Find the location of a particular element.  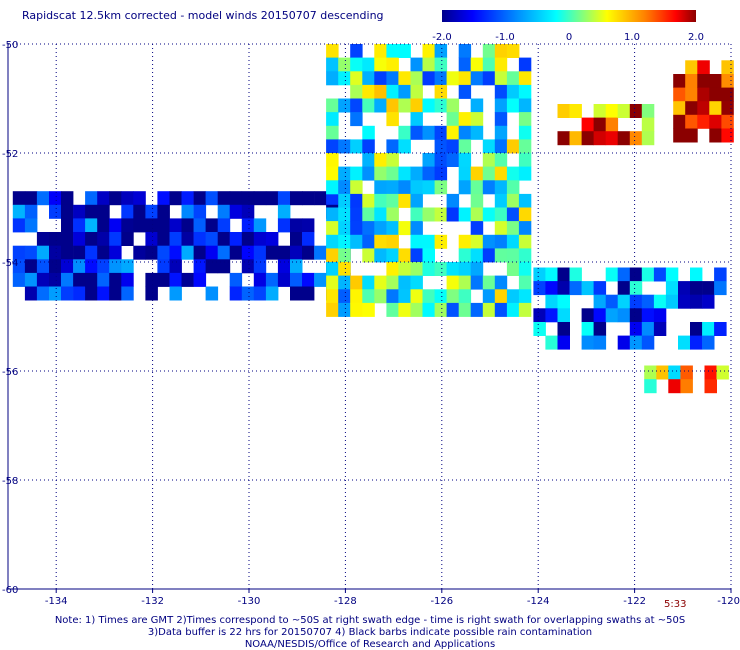

y-tick-label: -54 is located at coordinates (10, 263).